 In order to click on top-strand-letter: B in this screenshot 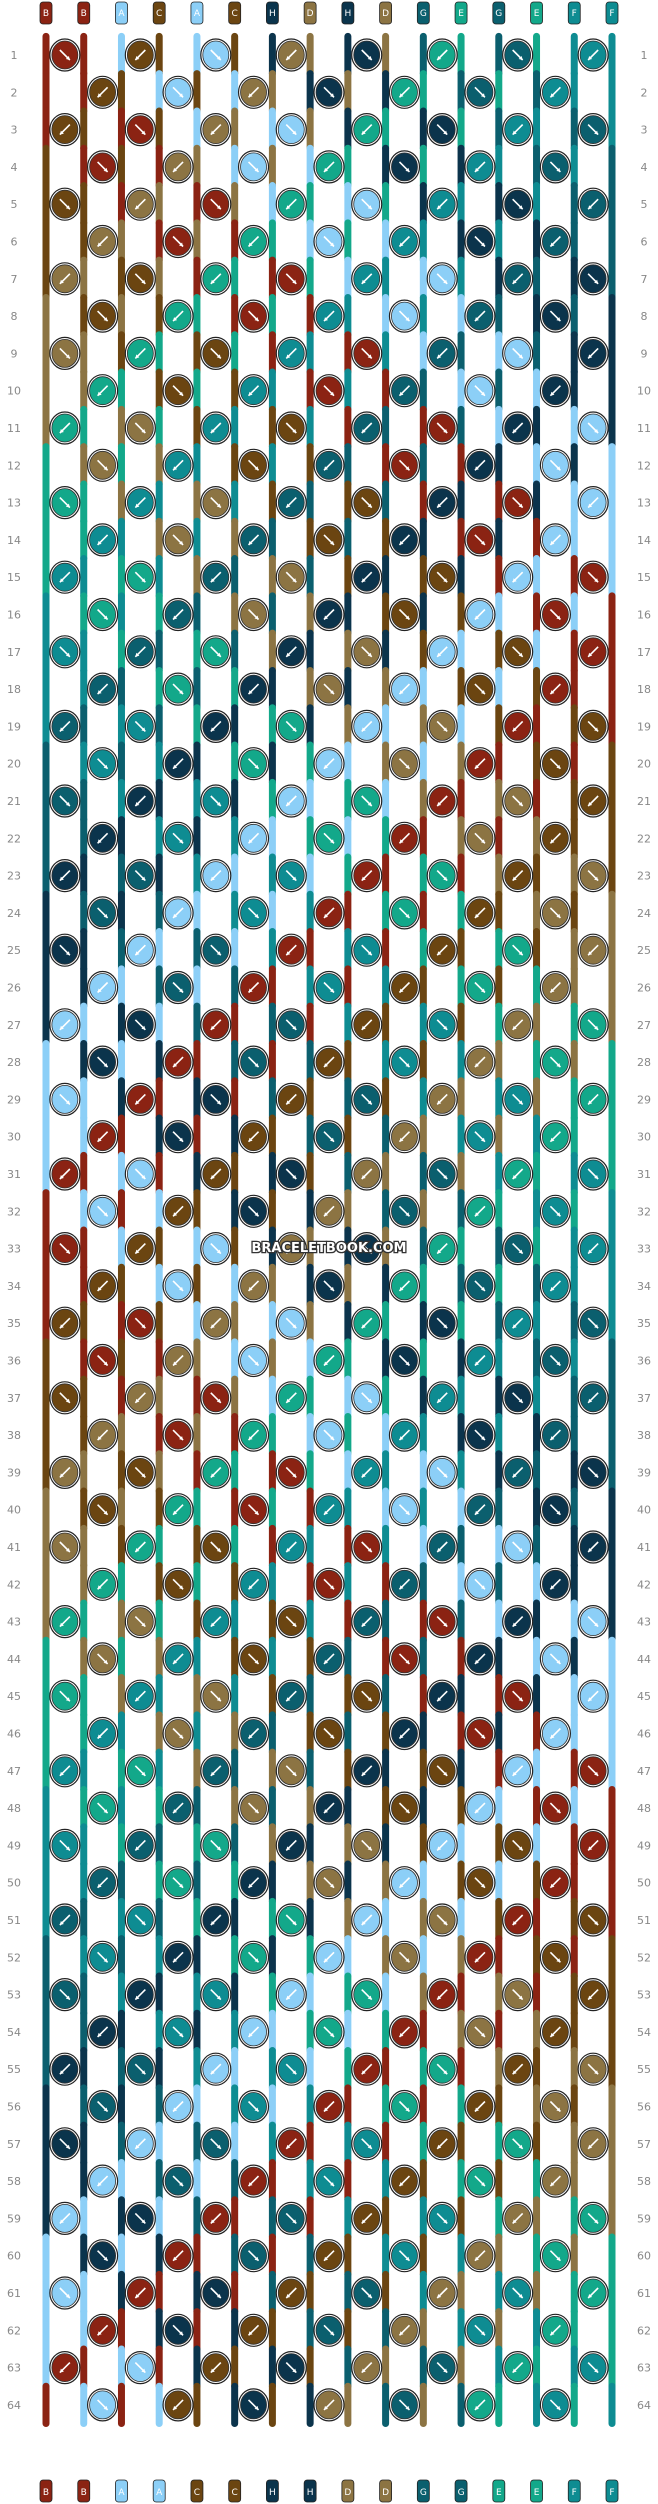, I will do `click(46, 14)`.